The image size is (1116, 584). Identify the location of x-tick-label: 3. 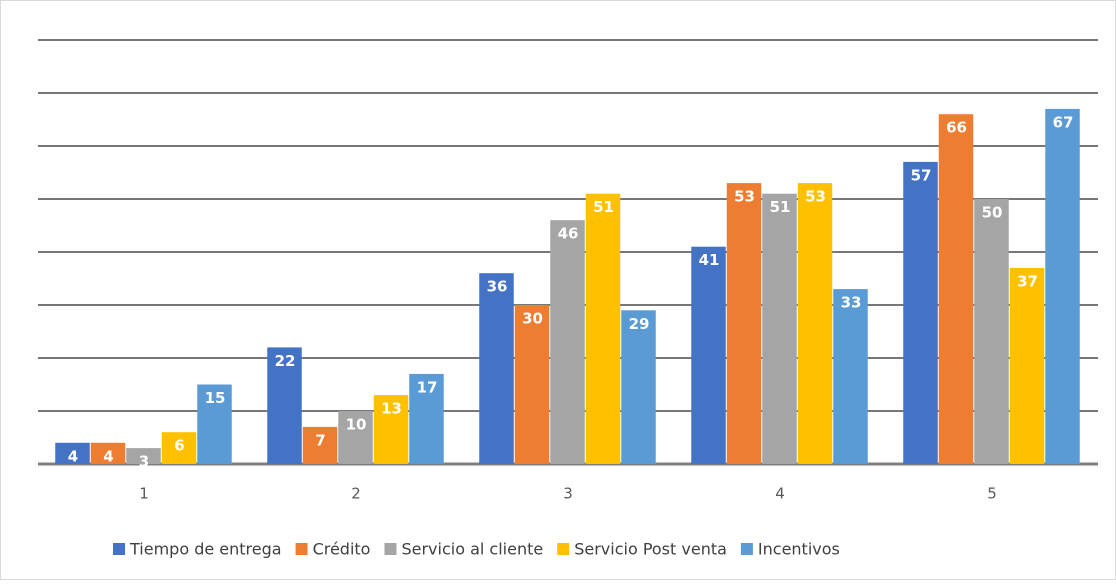
(568, 494).